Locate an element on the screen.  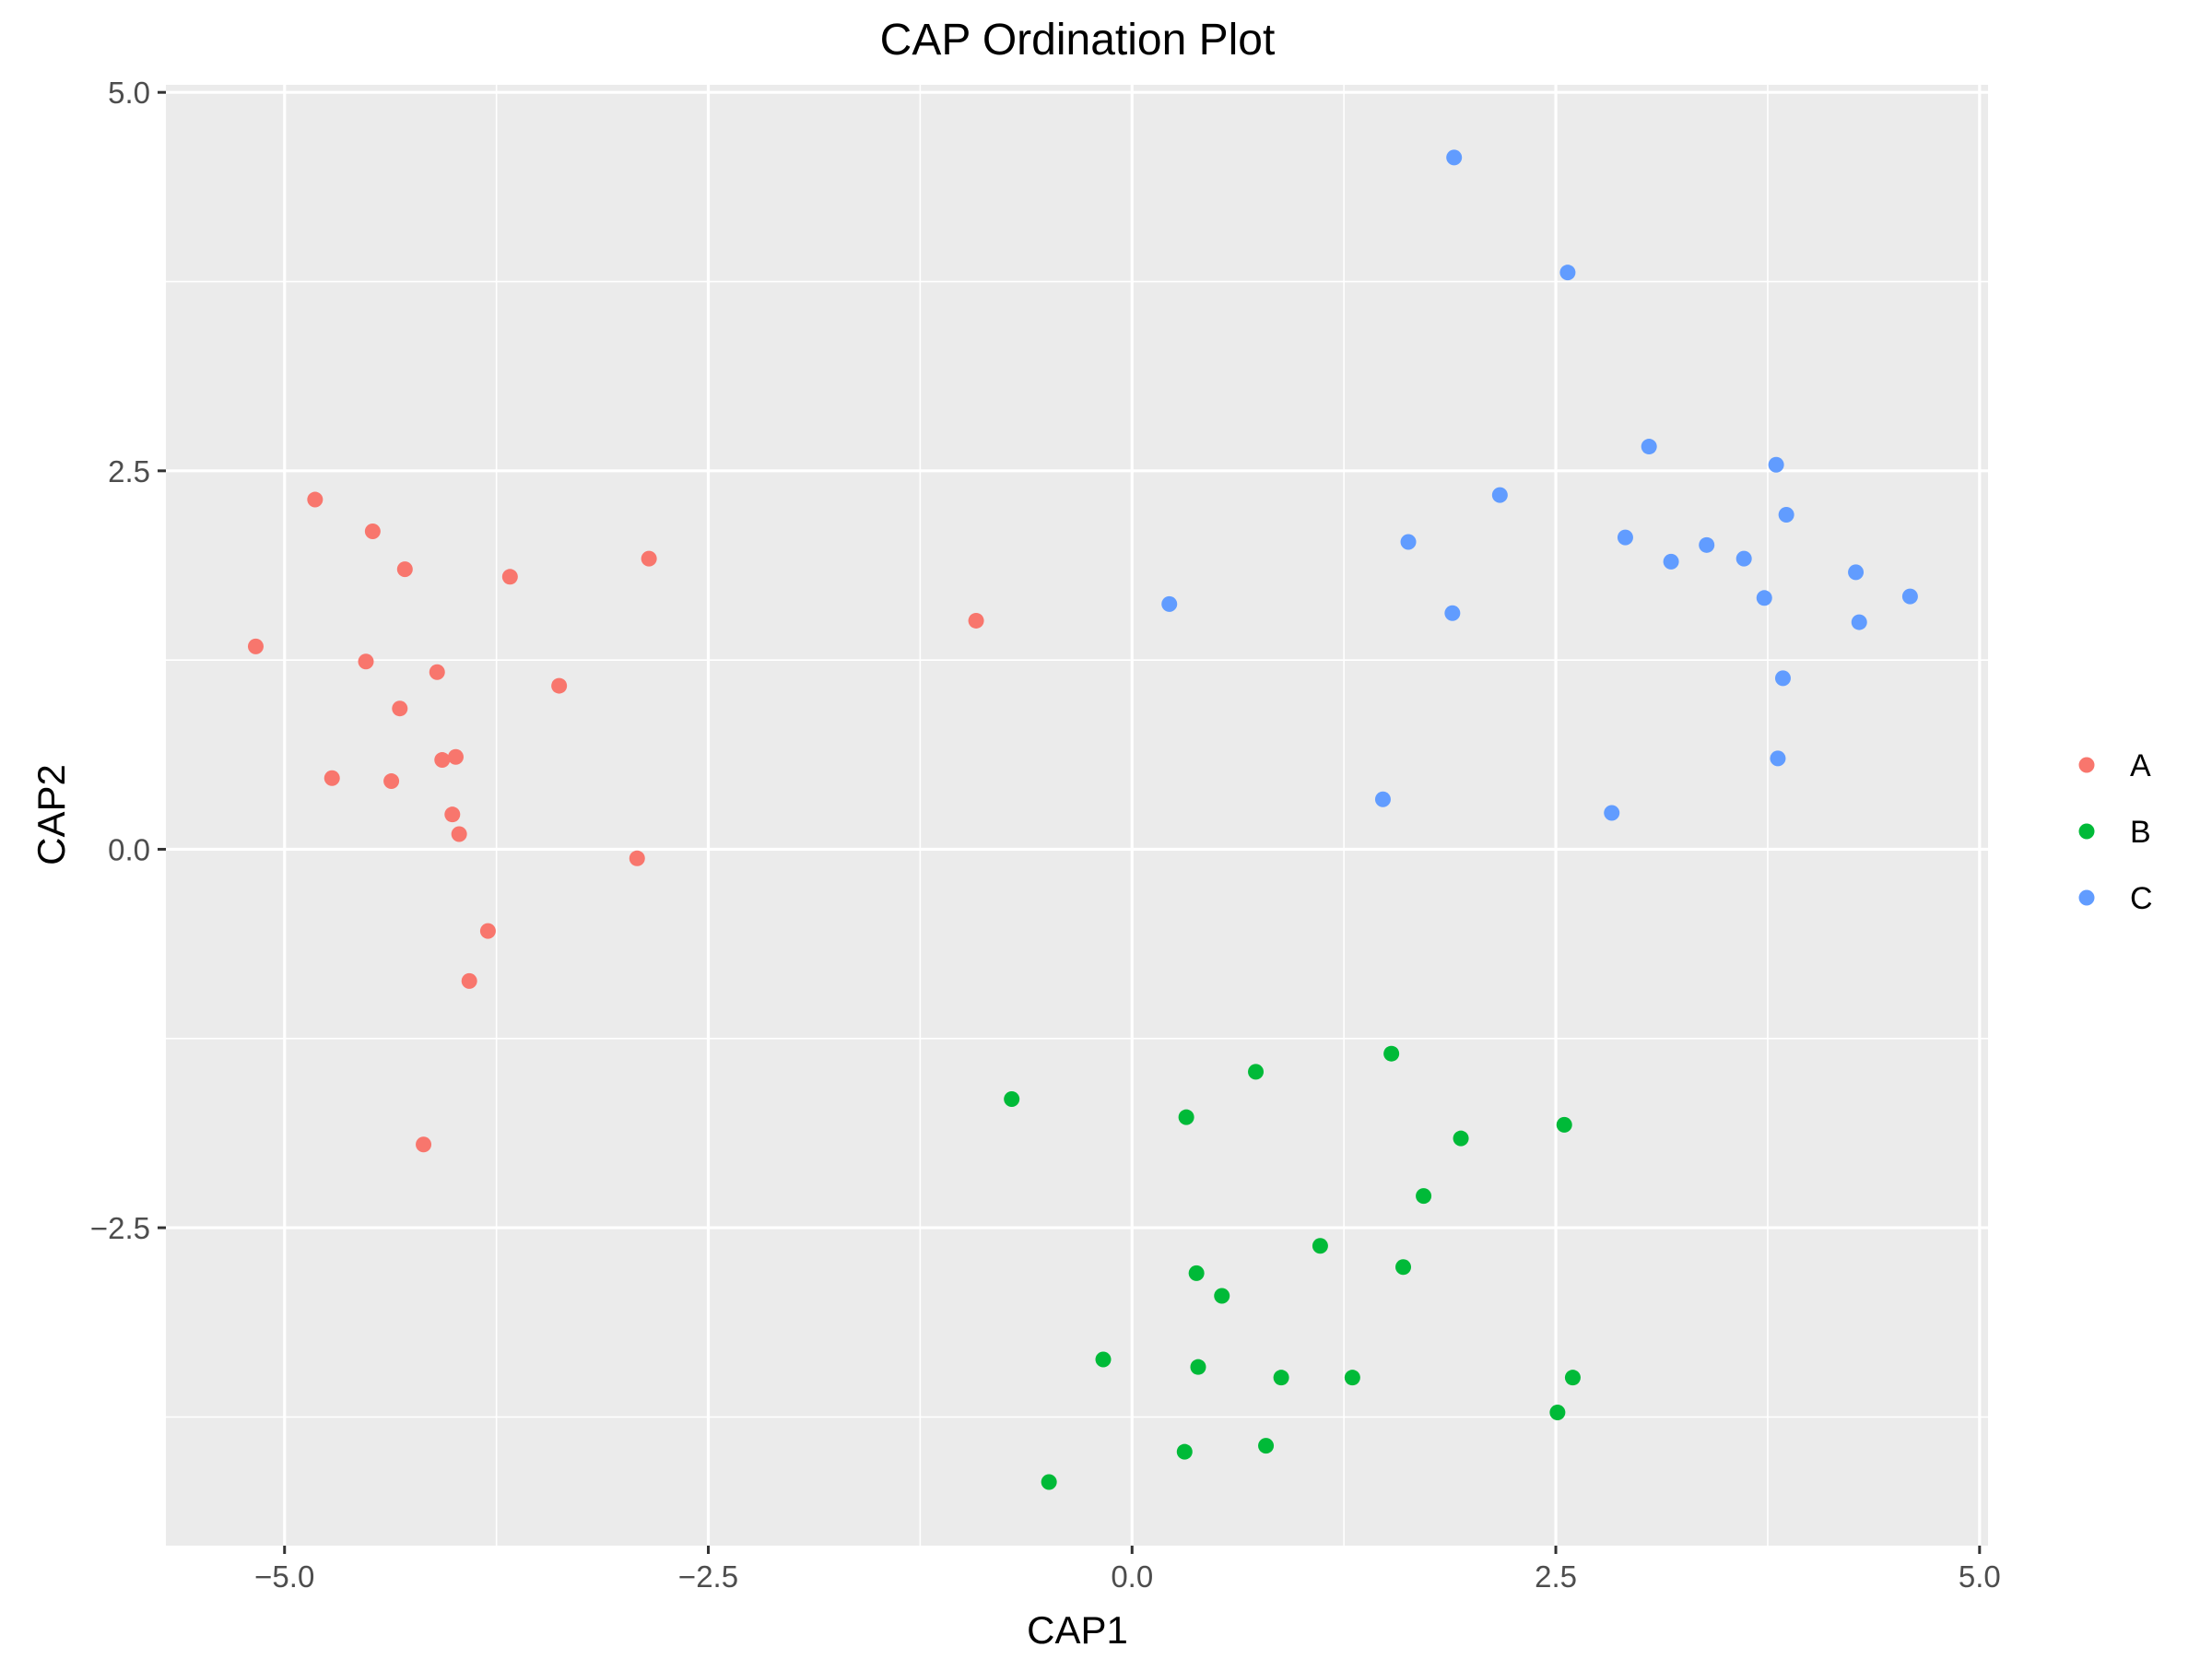
y-tick-label: 0.0 is located at coordinates (129, 849).